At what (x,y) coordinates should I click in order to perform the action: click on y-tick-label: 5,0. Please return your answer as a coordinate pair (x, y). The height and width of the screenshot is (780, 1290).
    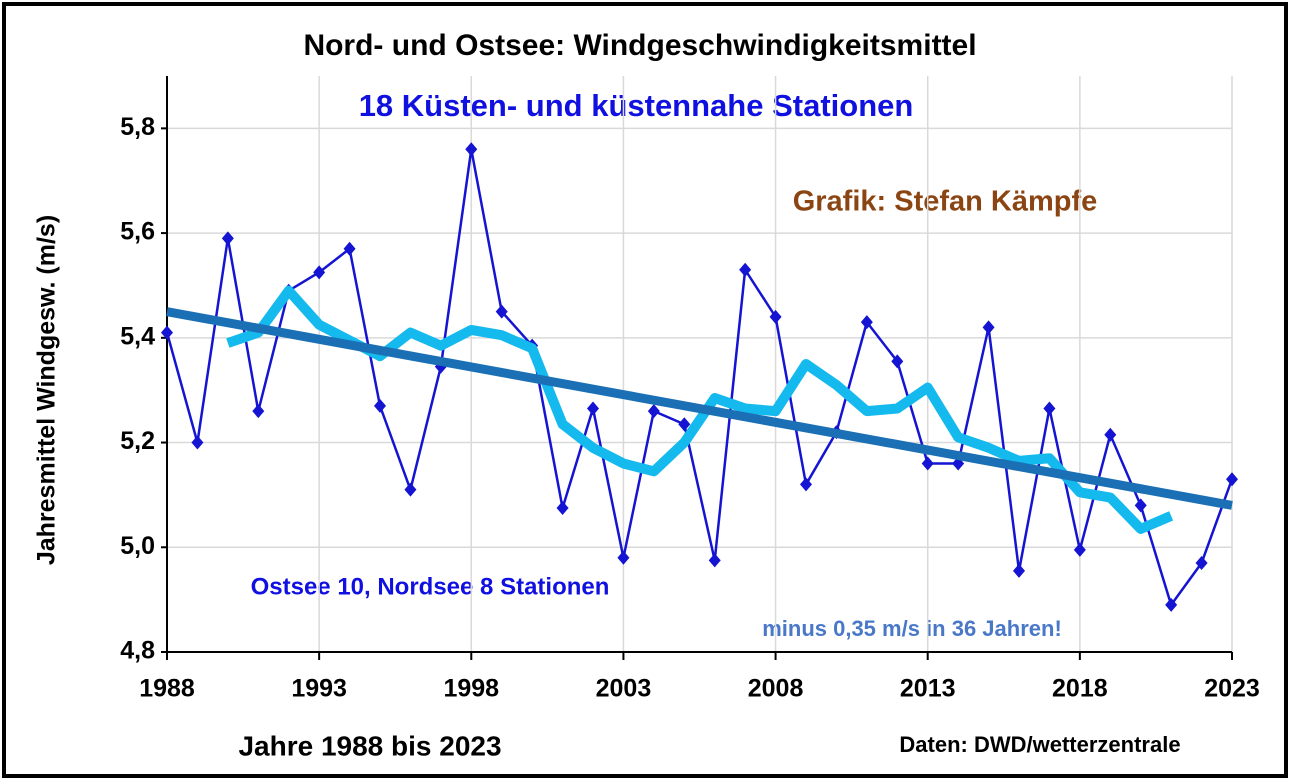
    Looking at the image, I should click on (137, 546).